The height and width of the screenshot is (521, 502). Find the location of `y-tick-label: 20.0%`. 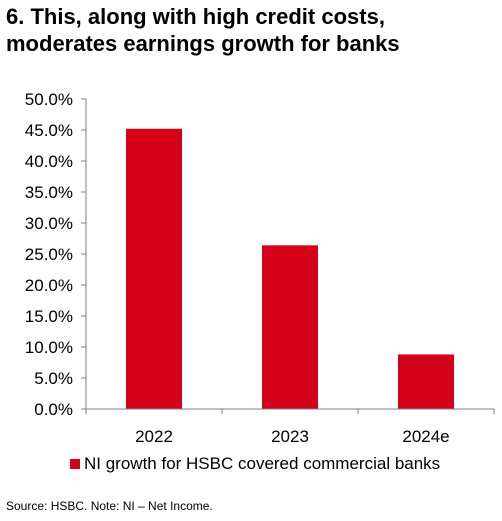

y-tick-label: 20.0% is located at coordinates (49, 285).